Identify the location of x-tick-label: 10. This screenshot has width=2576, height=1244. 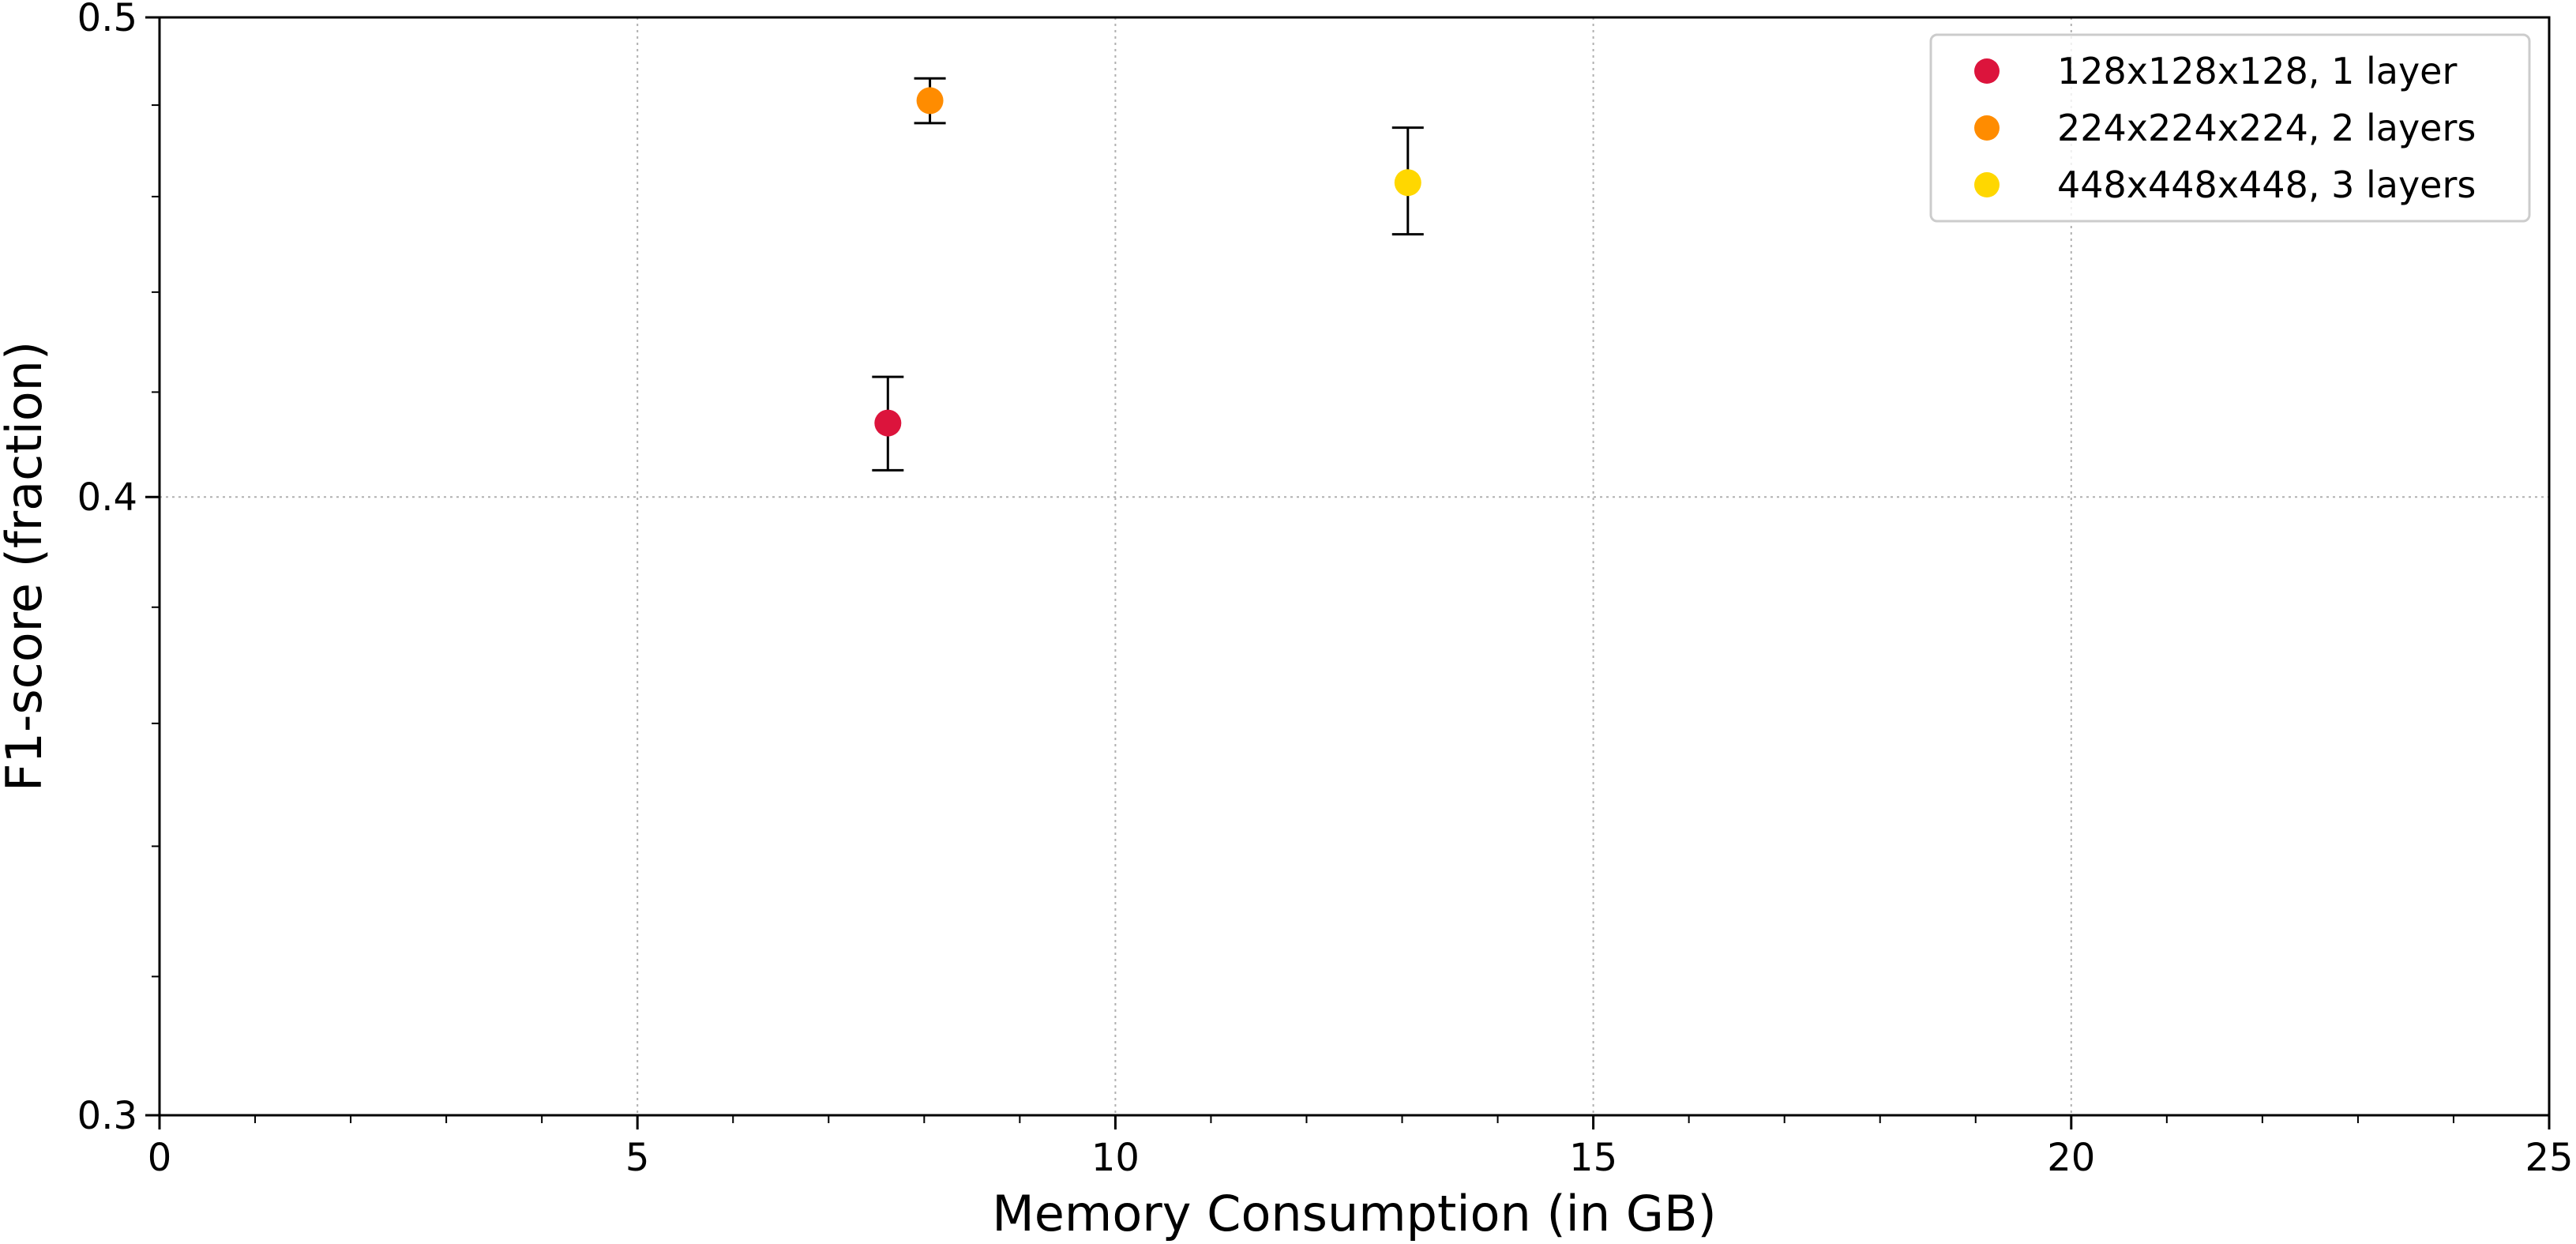
(1115, 1158).